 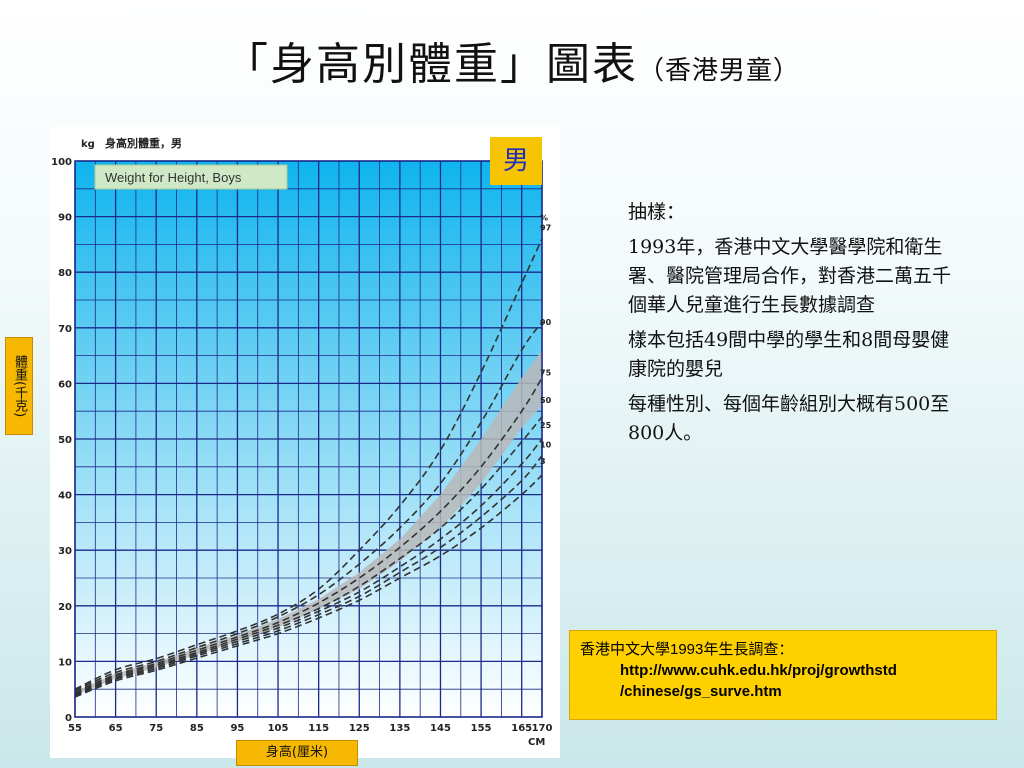 What do you see at coordinates (546, 445) in the screenshot?
I see `series-label-p10: 10` at bounding box center [546, 445].